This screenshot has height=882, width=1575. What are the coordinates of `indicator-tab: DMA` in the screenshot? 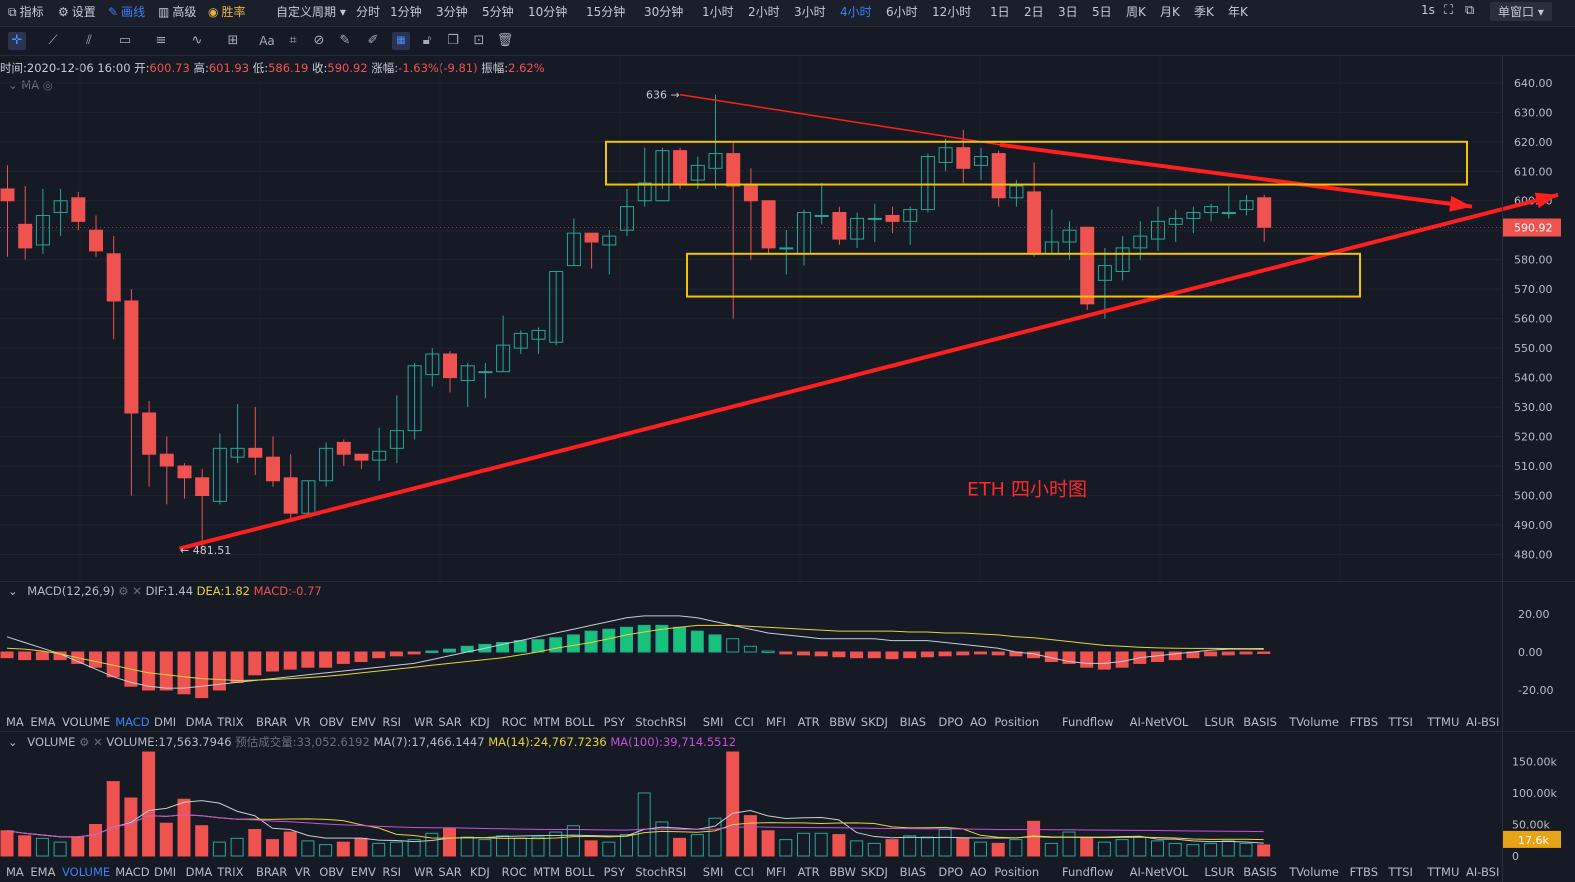 It's located at (199, 872).